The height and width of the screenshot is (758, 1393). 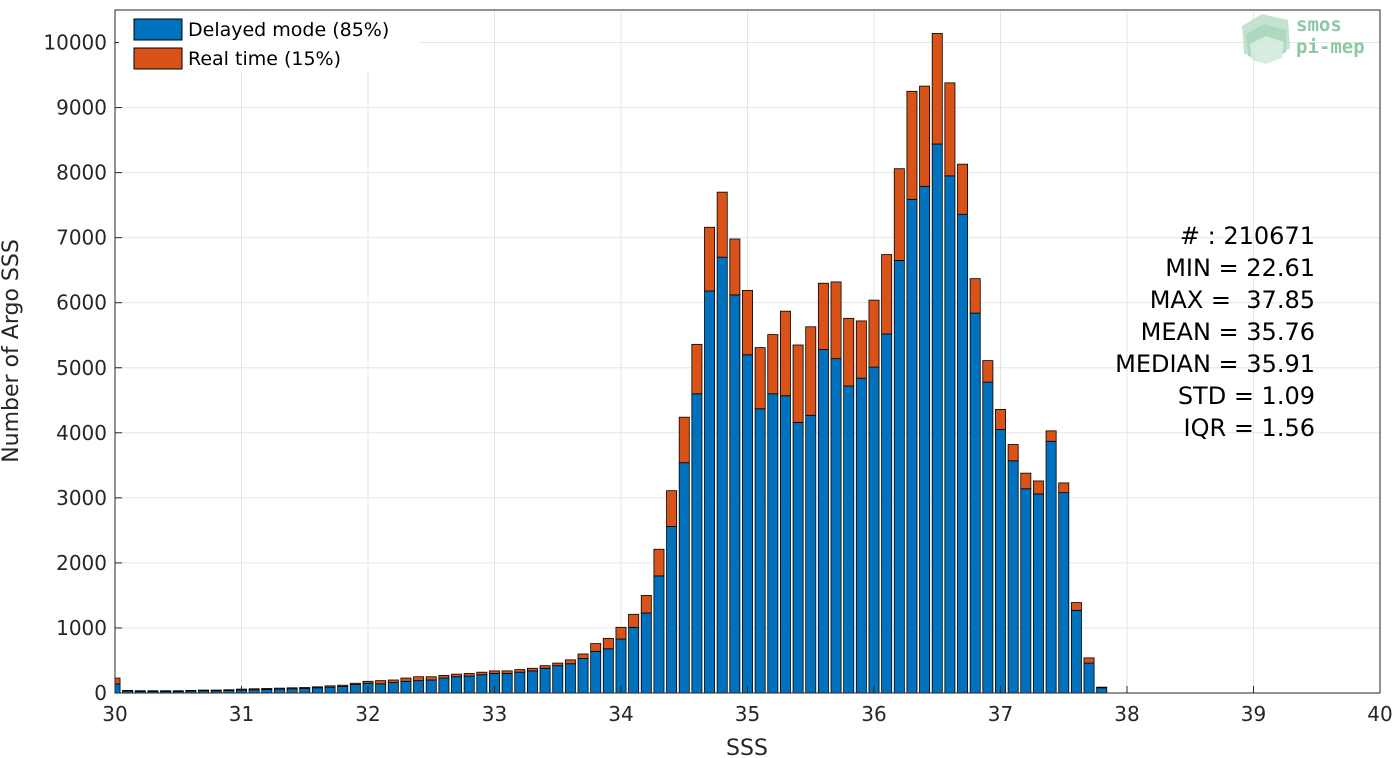 I want to click on x-tick-label: 31, so click(x=241, y=714).